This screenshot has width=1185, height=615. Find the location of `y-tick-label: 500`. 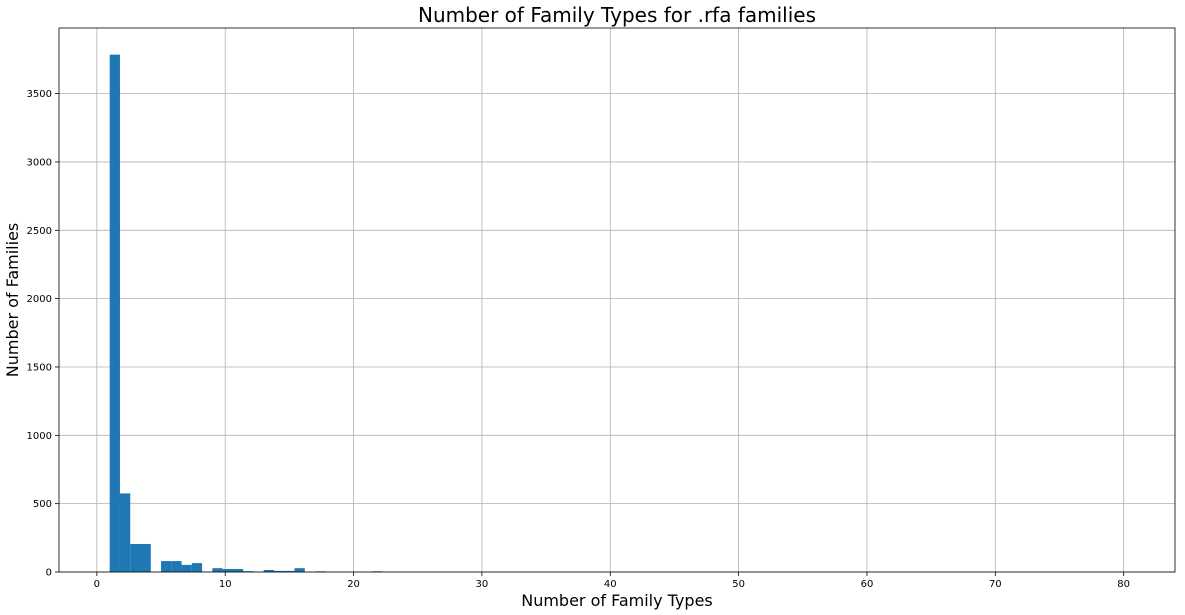

y-tick-label: 500 is located at coordinates (42, 504).